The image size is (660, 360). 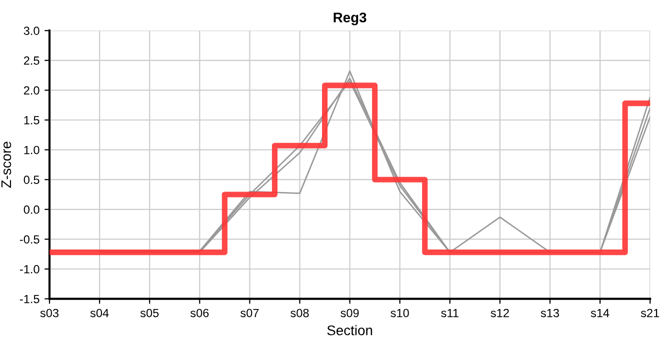 What do you see at coordinates (249, 313) in the screenshot?
I see `x-tick-label: s07` at bounding box center [249, 313].